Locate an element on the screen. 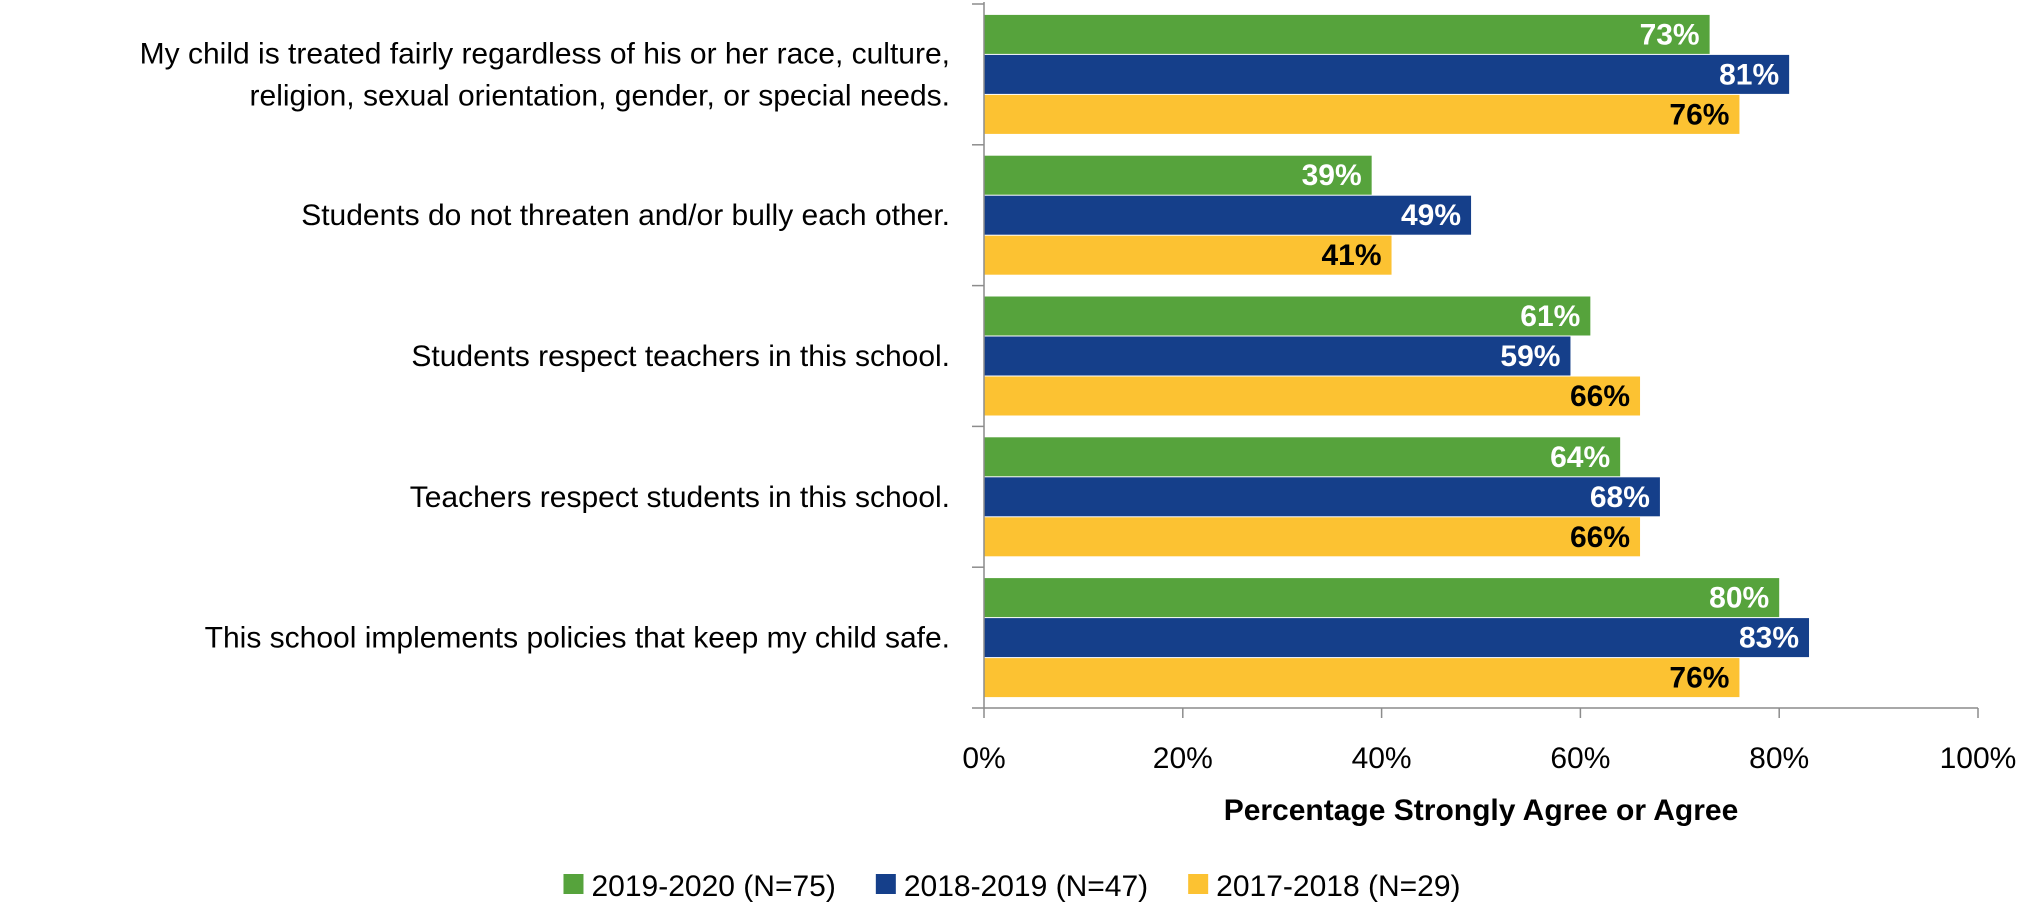 The height and width of the screenshot is (913, 2028). data-label-3-cat-3: 66% is located at coordinates (1600, 396).